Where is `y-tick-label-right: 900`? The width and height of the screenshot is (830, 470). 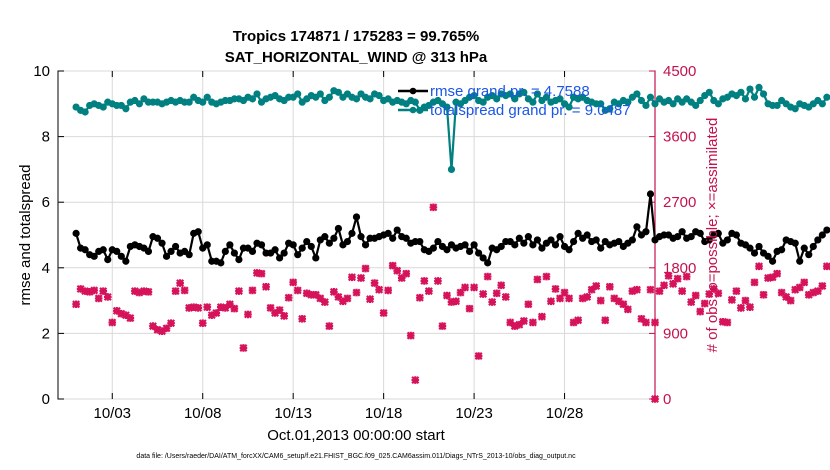
y-tick-label-right: 900 is located at coordinates (675, 333).